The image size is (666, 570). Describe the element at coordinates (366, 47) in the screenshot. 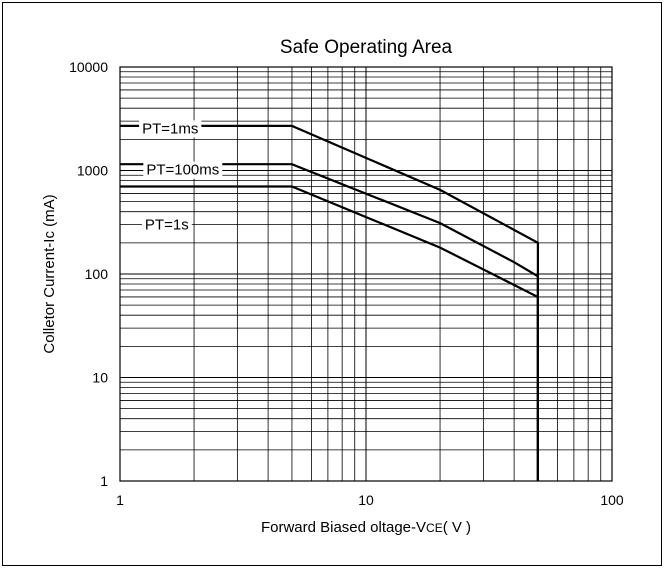

I see `chart-title: Safe Operating Area` at that location.